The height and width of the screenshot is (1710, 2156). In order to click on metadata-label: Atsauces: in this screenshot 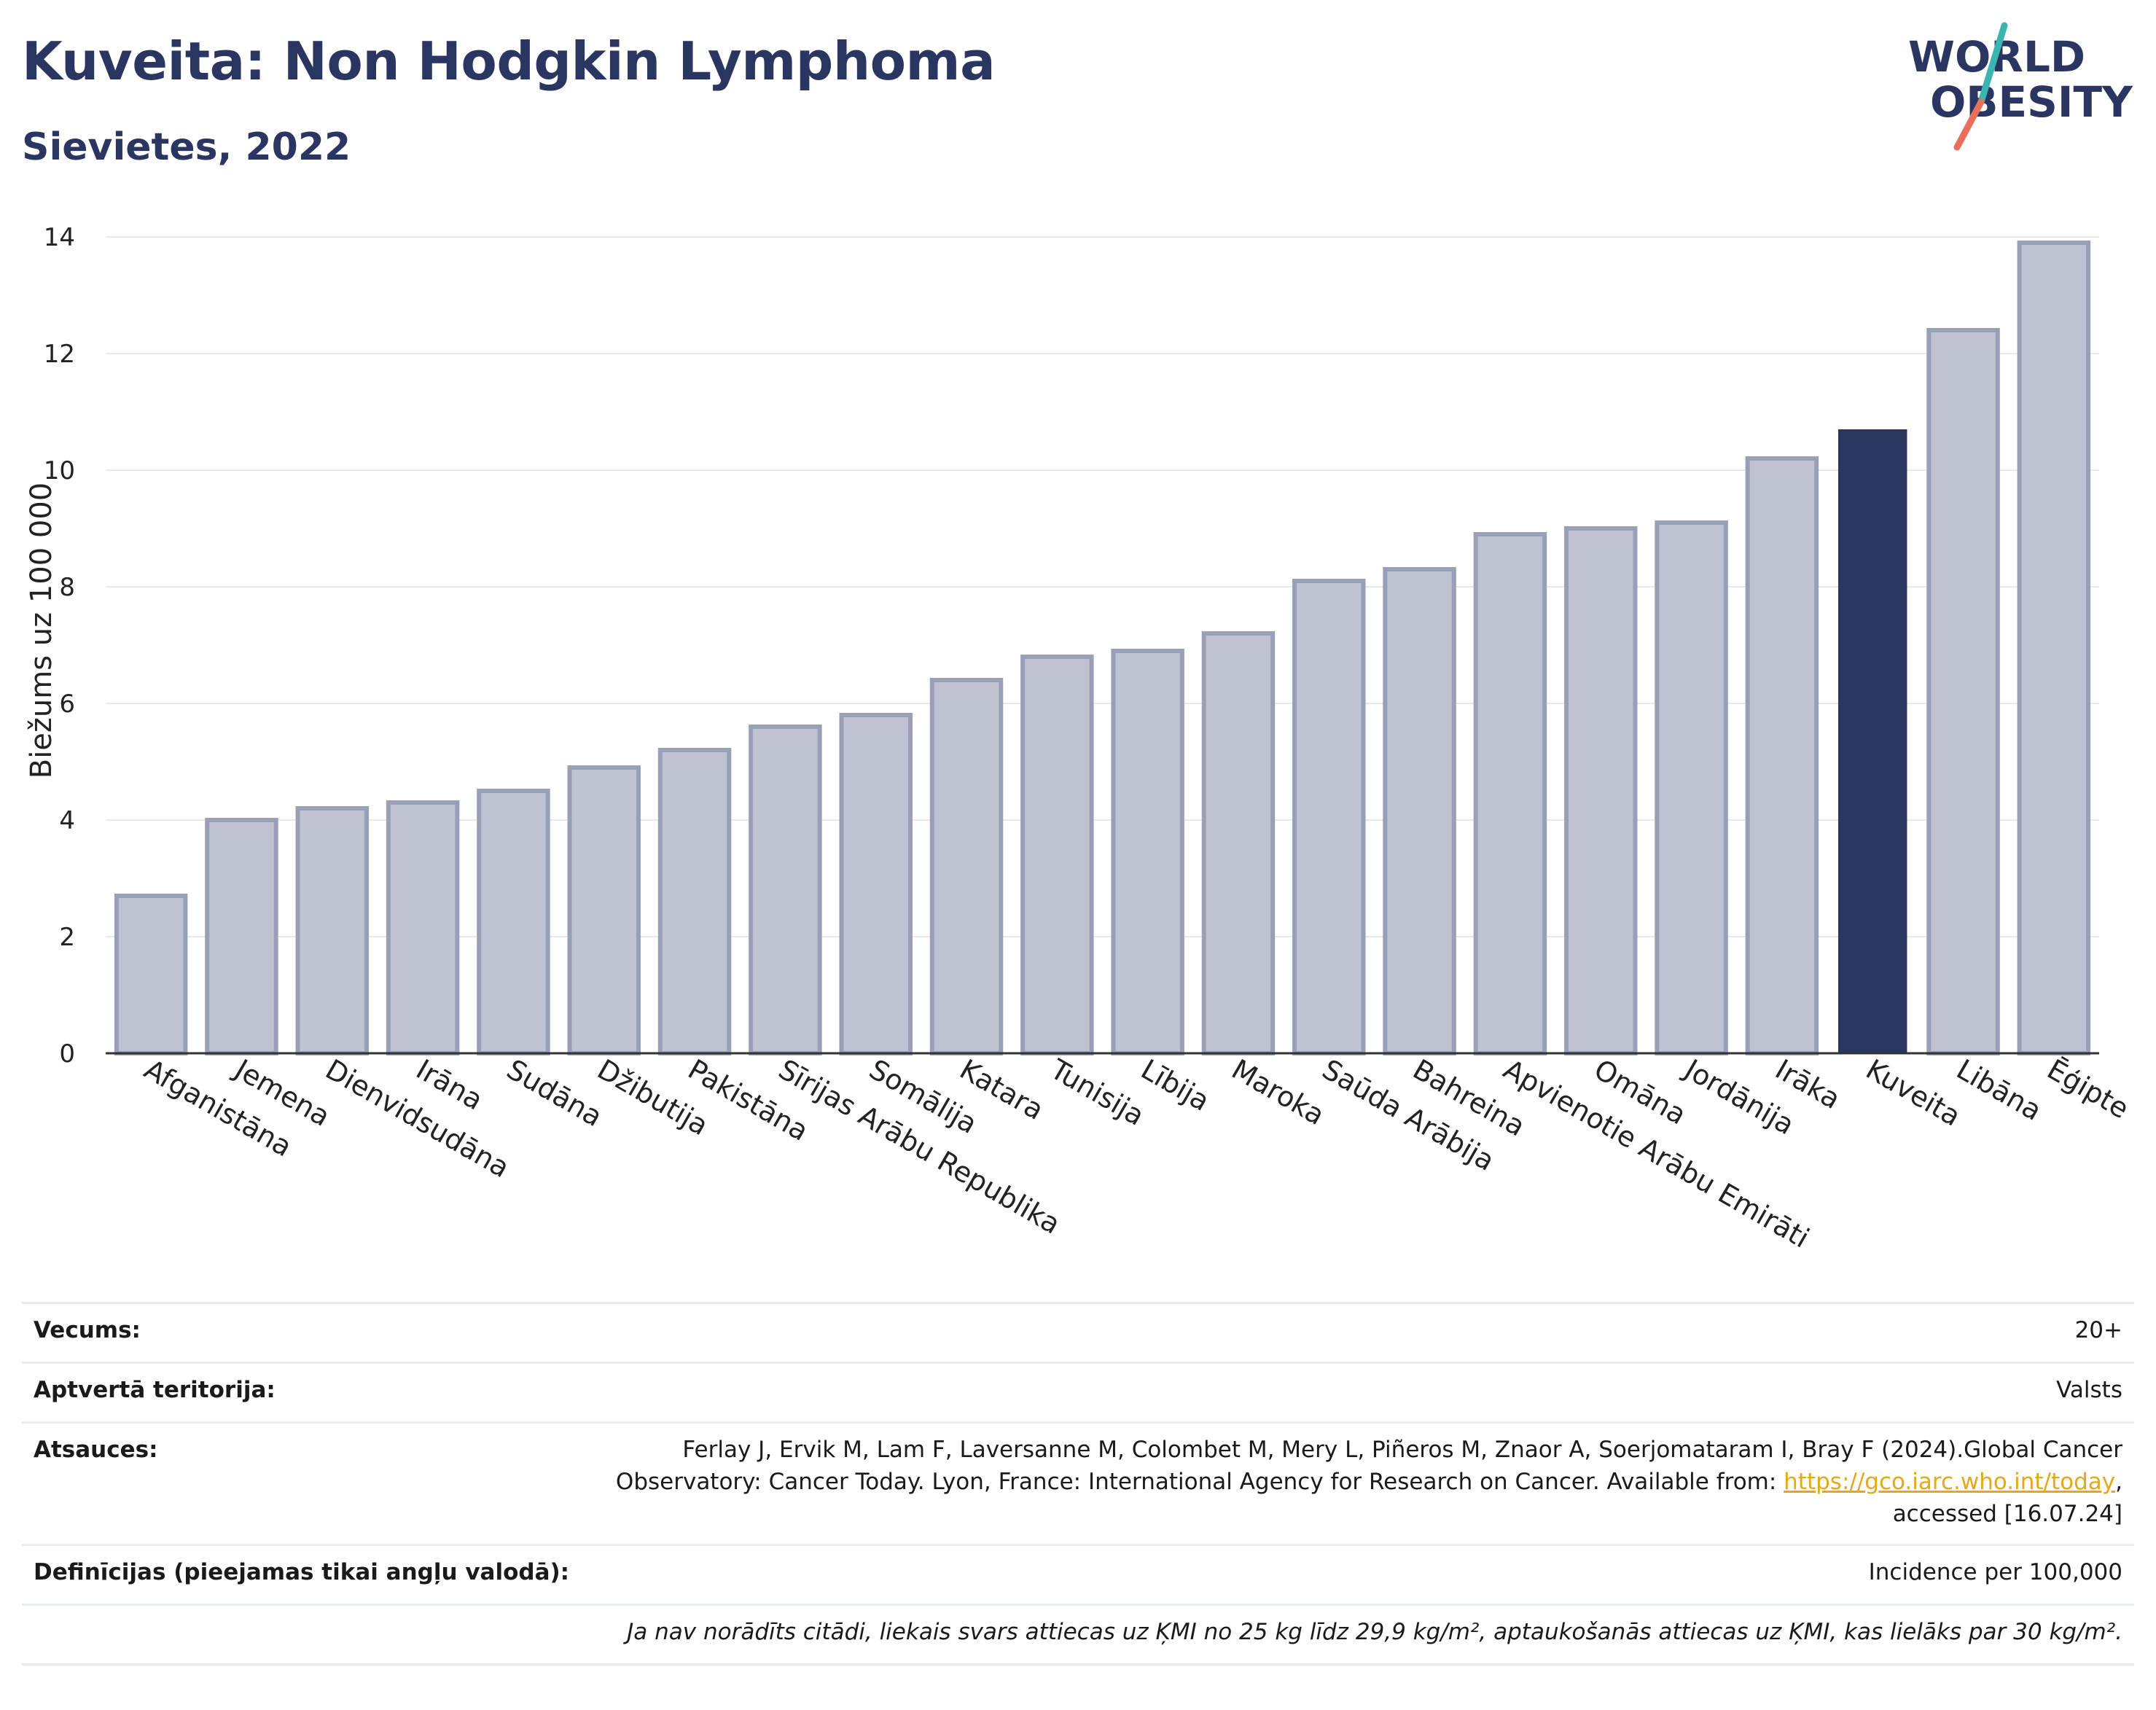, I will do `click(96, 1450)`.